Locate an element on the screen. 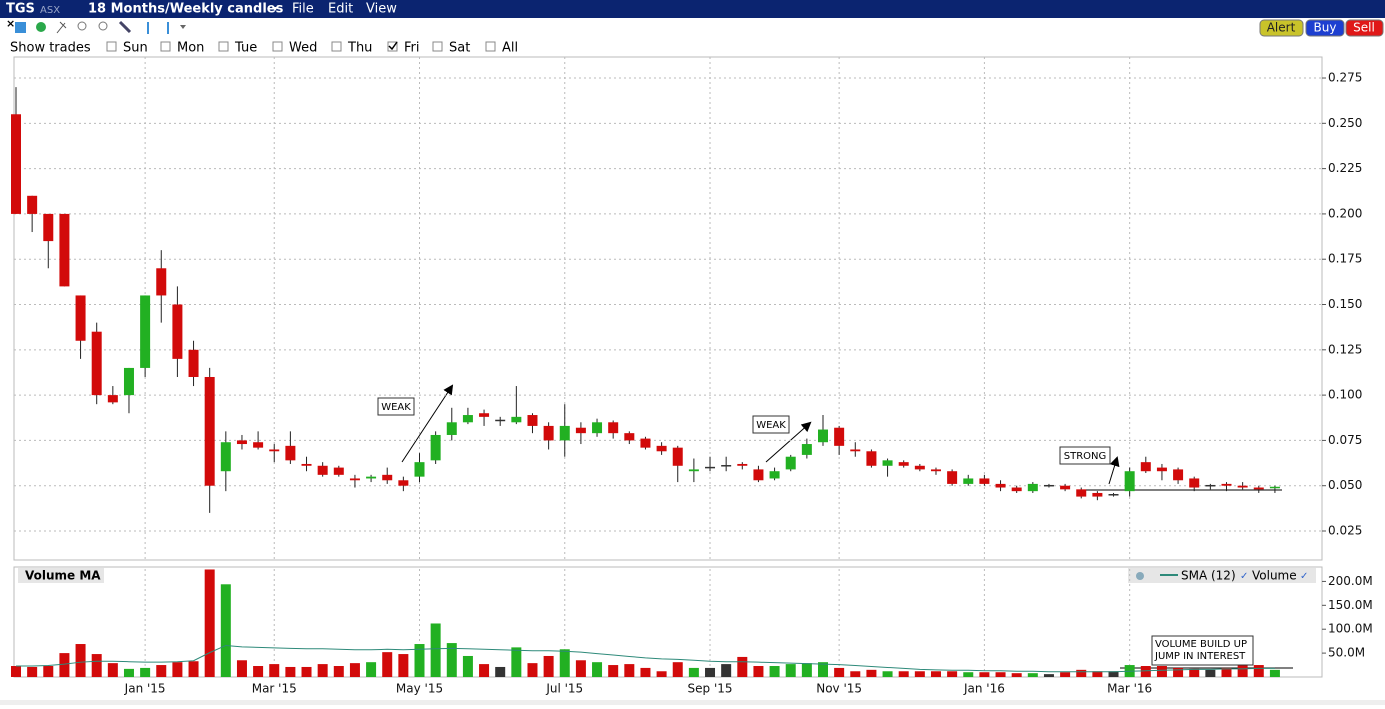  arrow is located at coordinates (1114, 470).